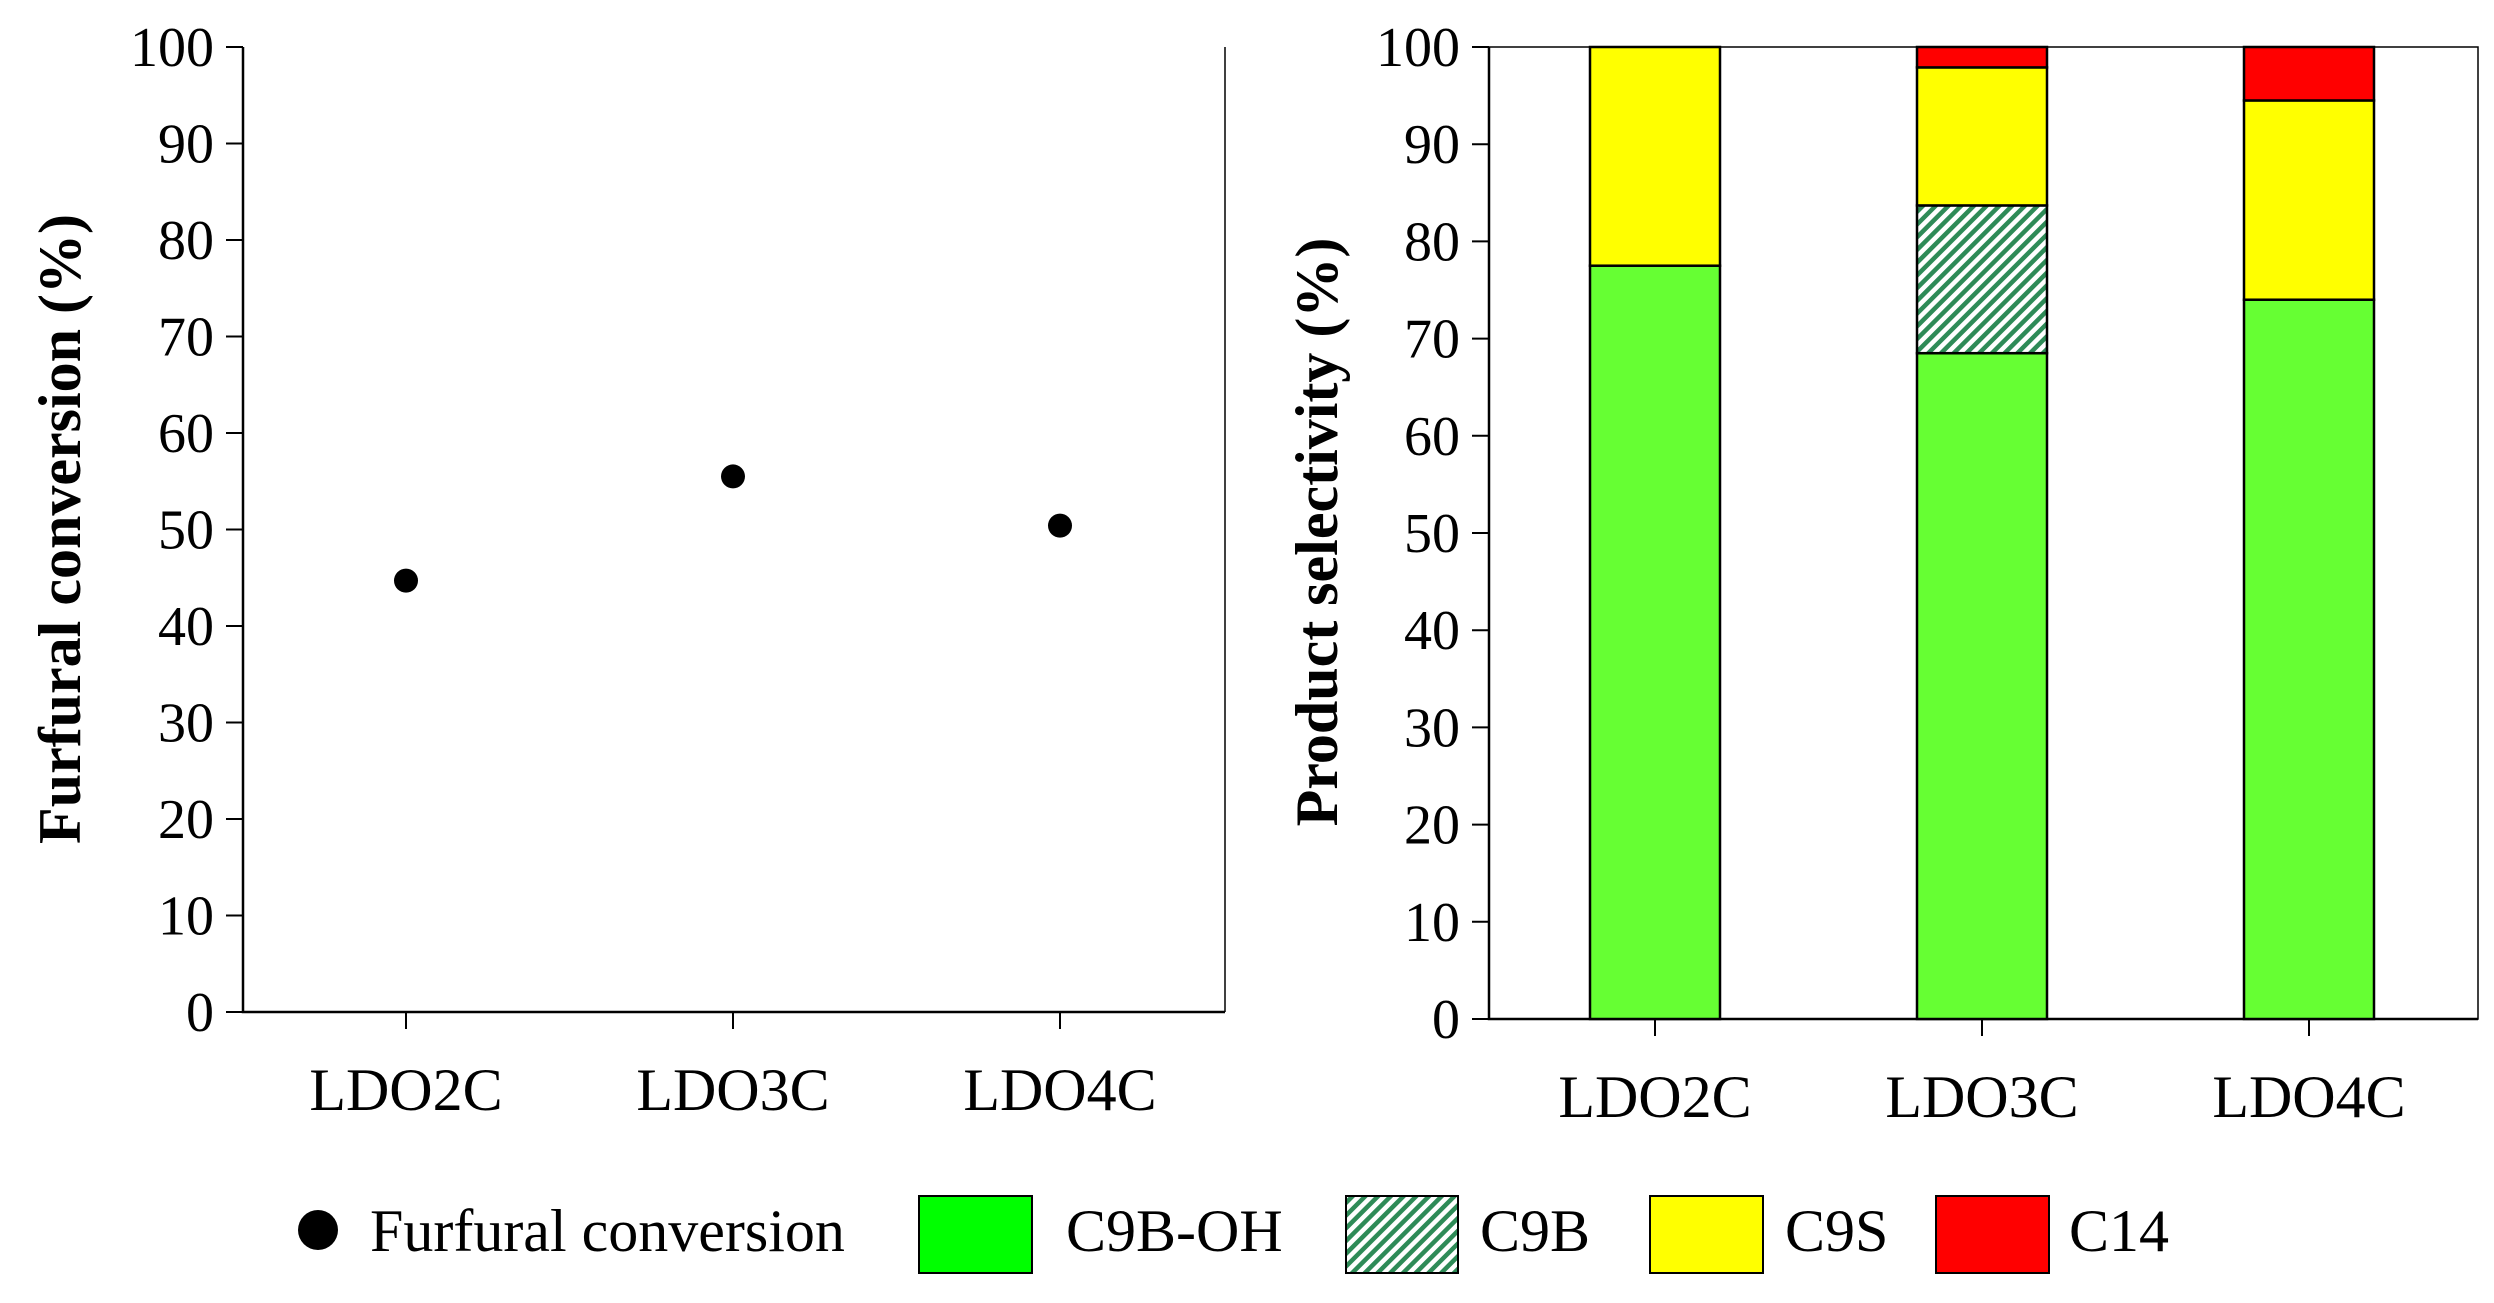 The width and height of the screenshot is (2494, 1303). What do you see at coordinates (1060, 525) in the screenshot?
I see `point-ldo4c` at bounding box center [1060, 525].